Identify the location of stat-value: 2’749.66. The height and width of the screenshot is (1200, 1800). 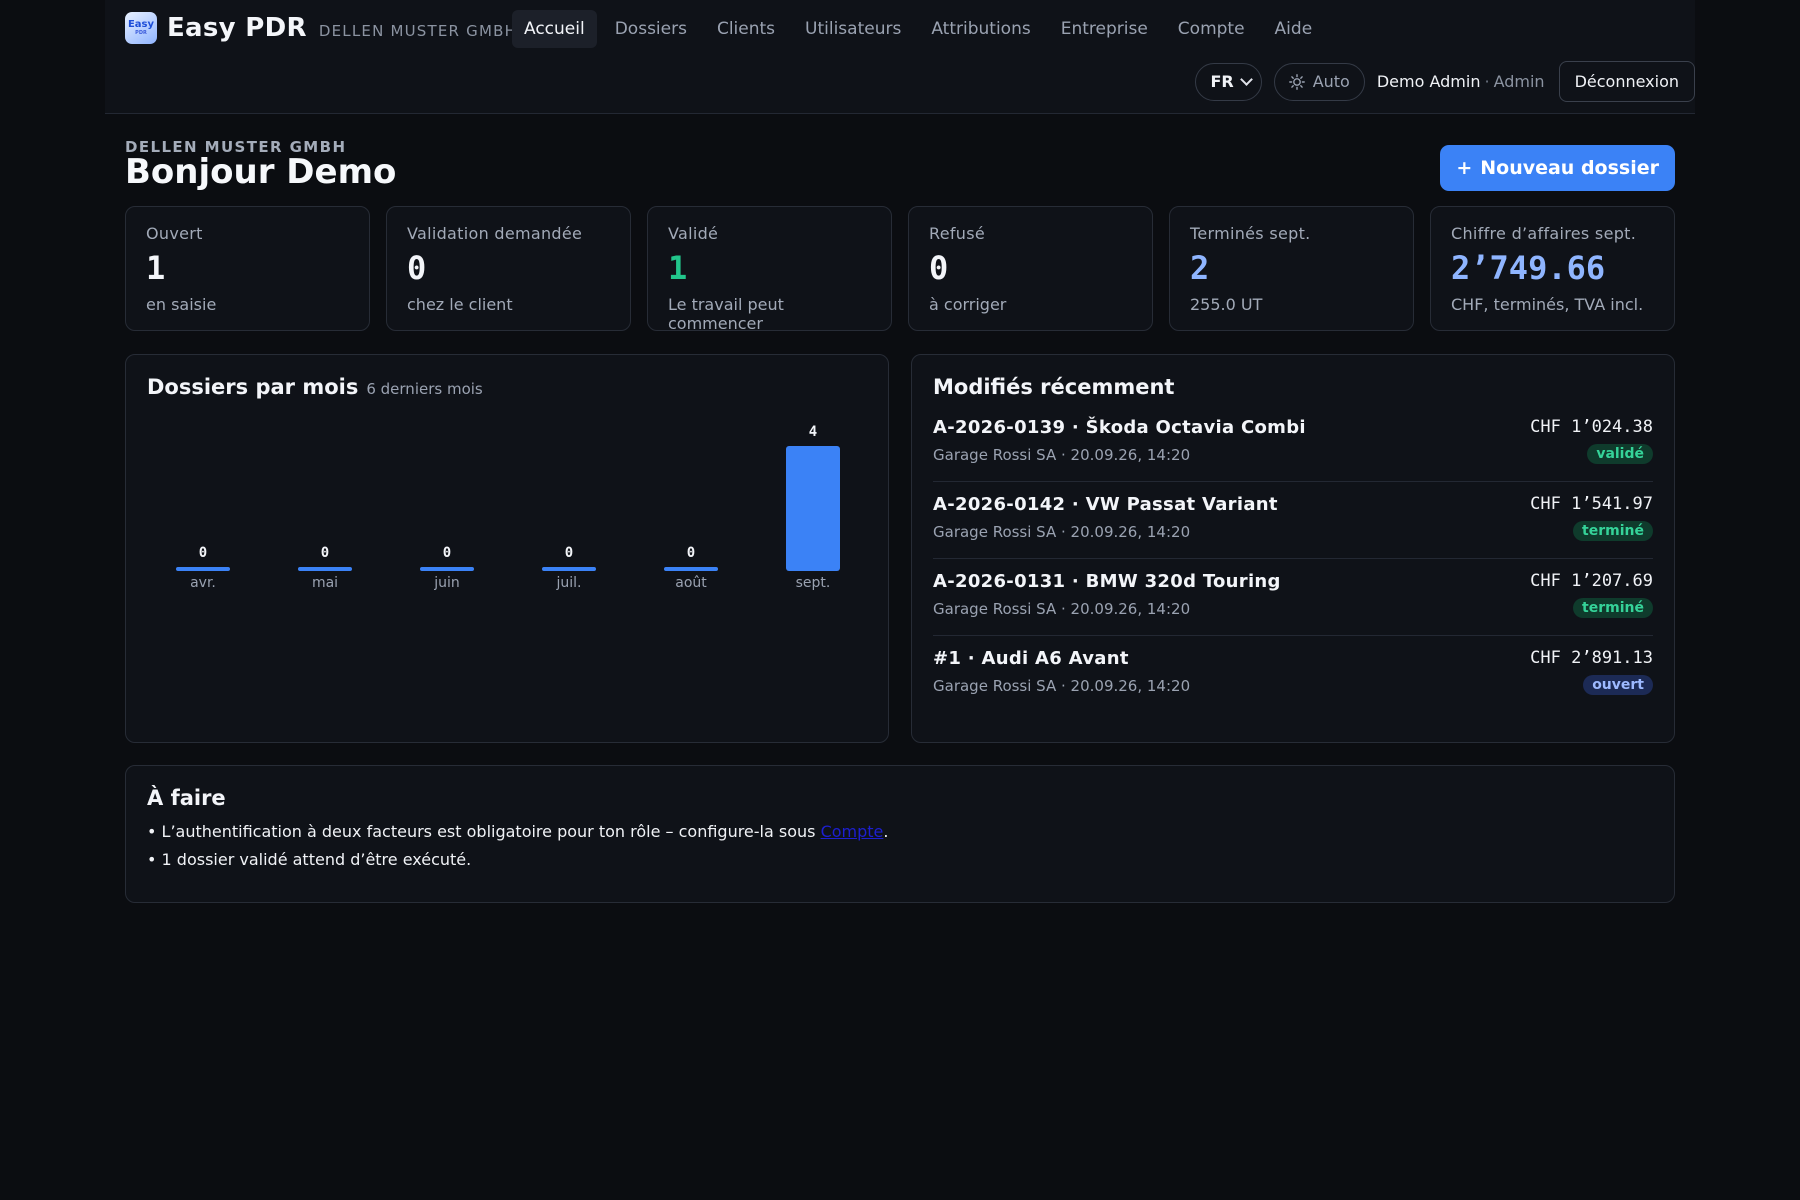
(1528, 268).